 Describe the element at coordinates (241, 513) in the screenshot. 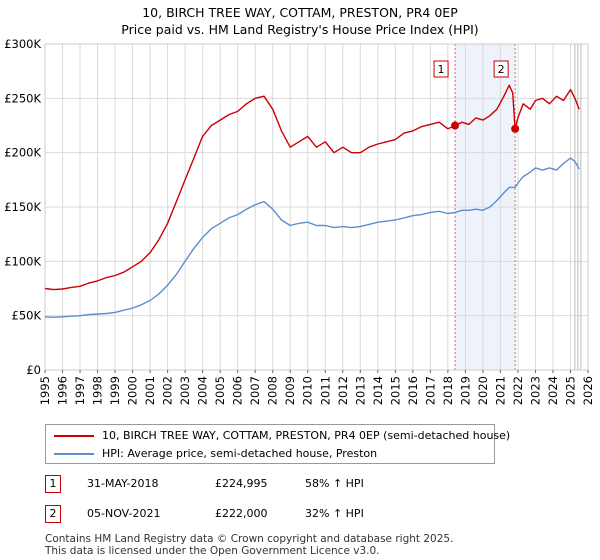

I see `transaction-price: £222,000` at that location.